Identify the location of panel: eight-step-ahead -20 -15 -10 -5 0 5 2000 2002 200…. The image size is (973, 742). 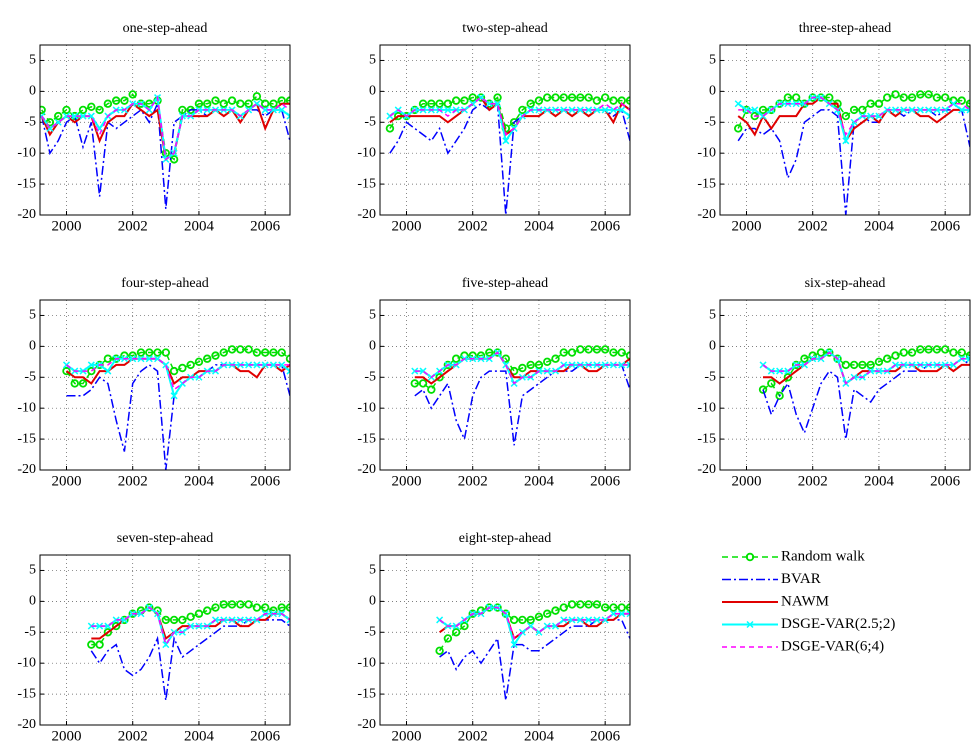
(494, 636).